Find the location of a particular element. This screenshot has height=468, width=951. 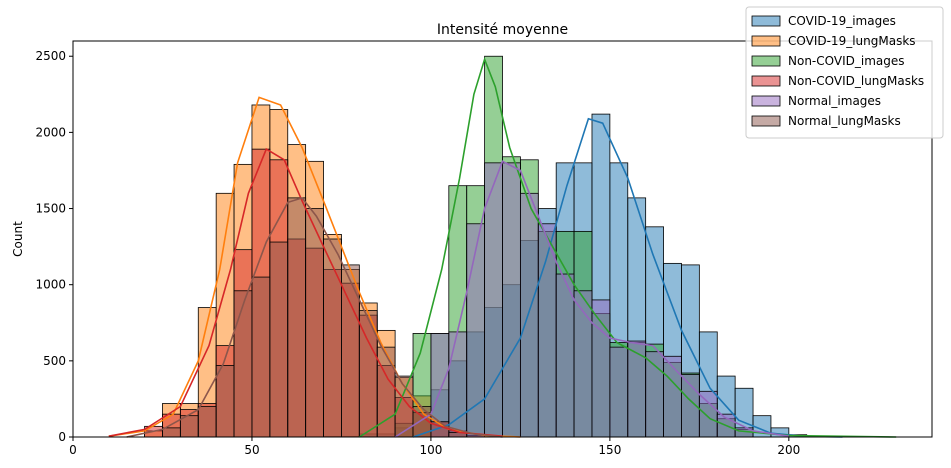

legend-label-Normal_lungMasks: Normal_lungMasks is located at coordinates (844, 121).